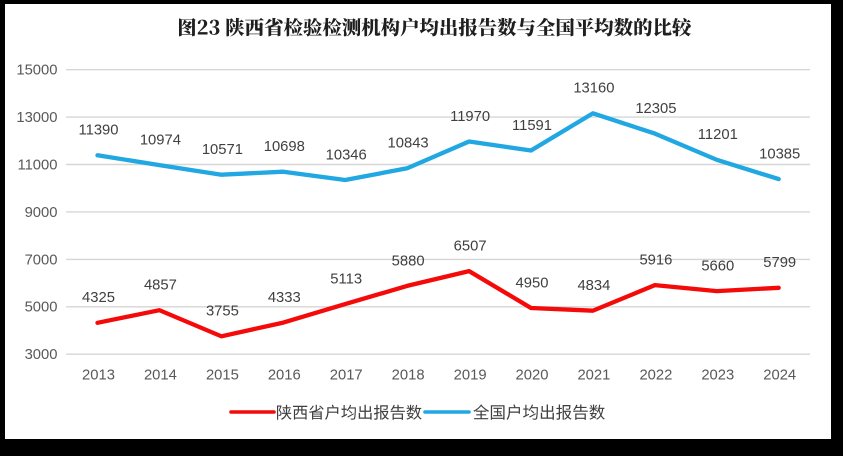  I want to click on svg-text: 7000, so click(41, 260).